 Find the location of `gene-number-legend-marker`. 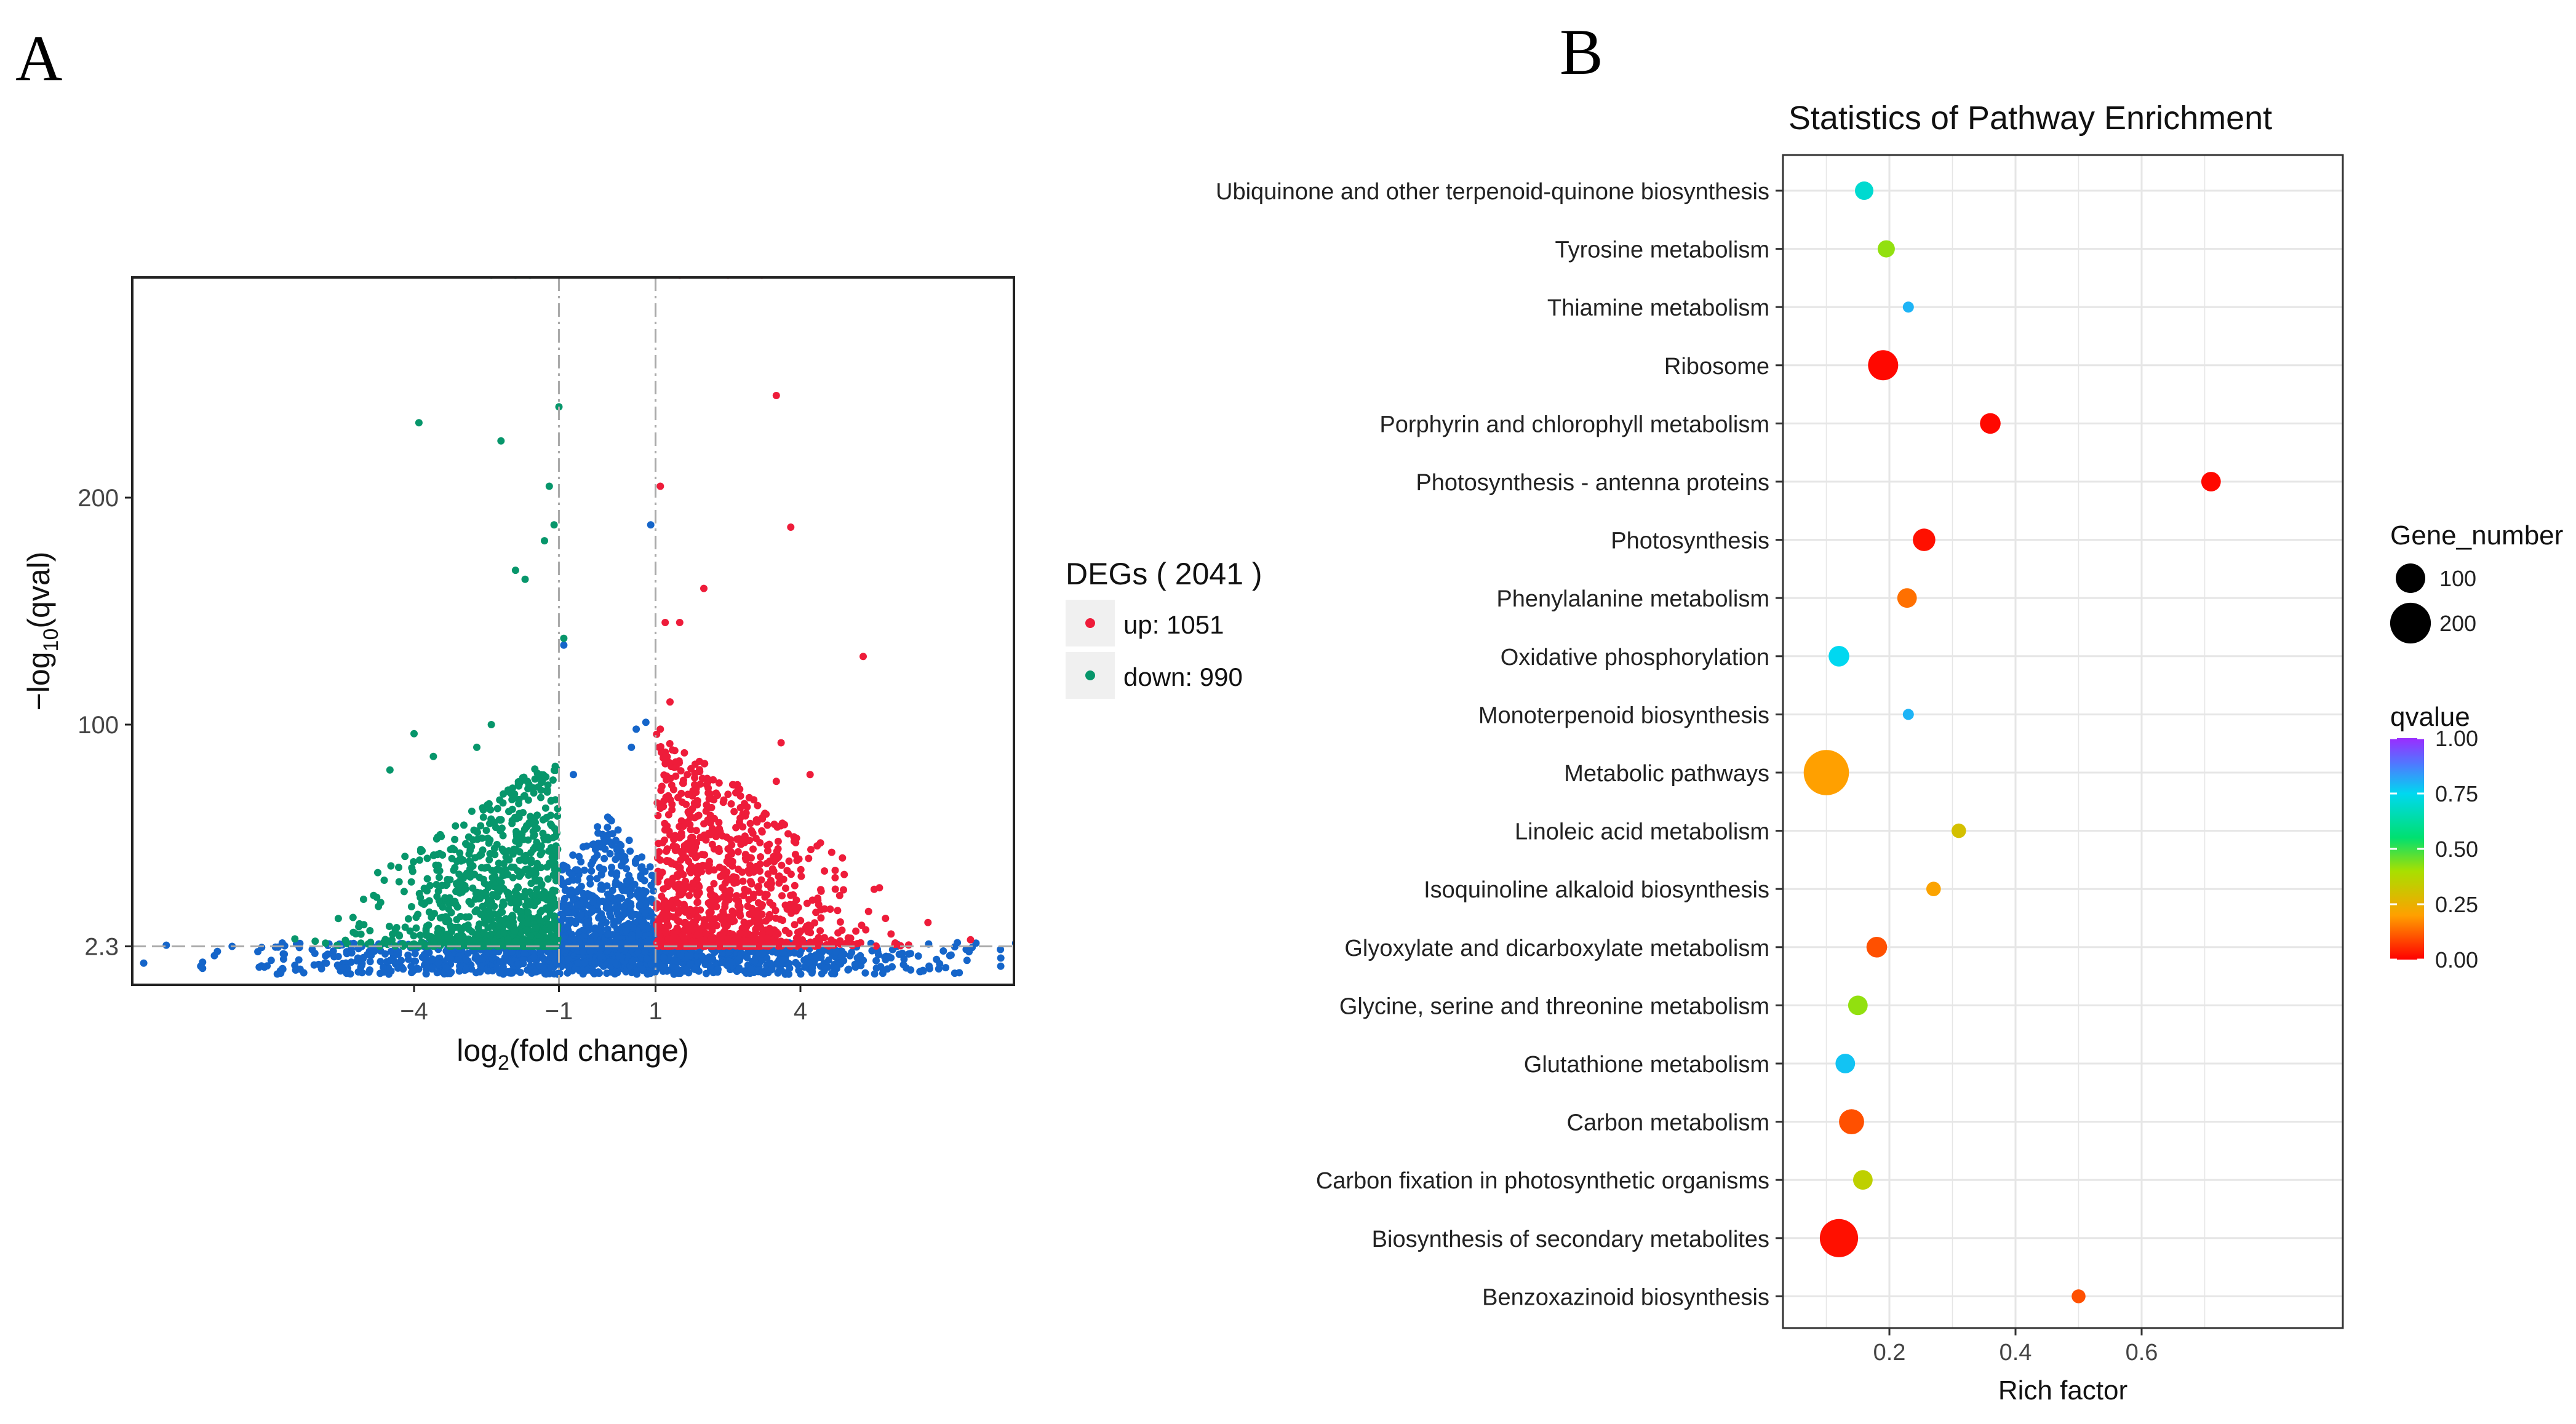

gene-number-legend-marker is located at coordinates (2410, 623).